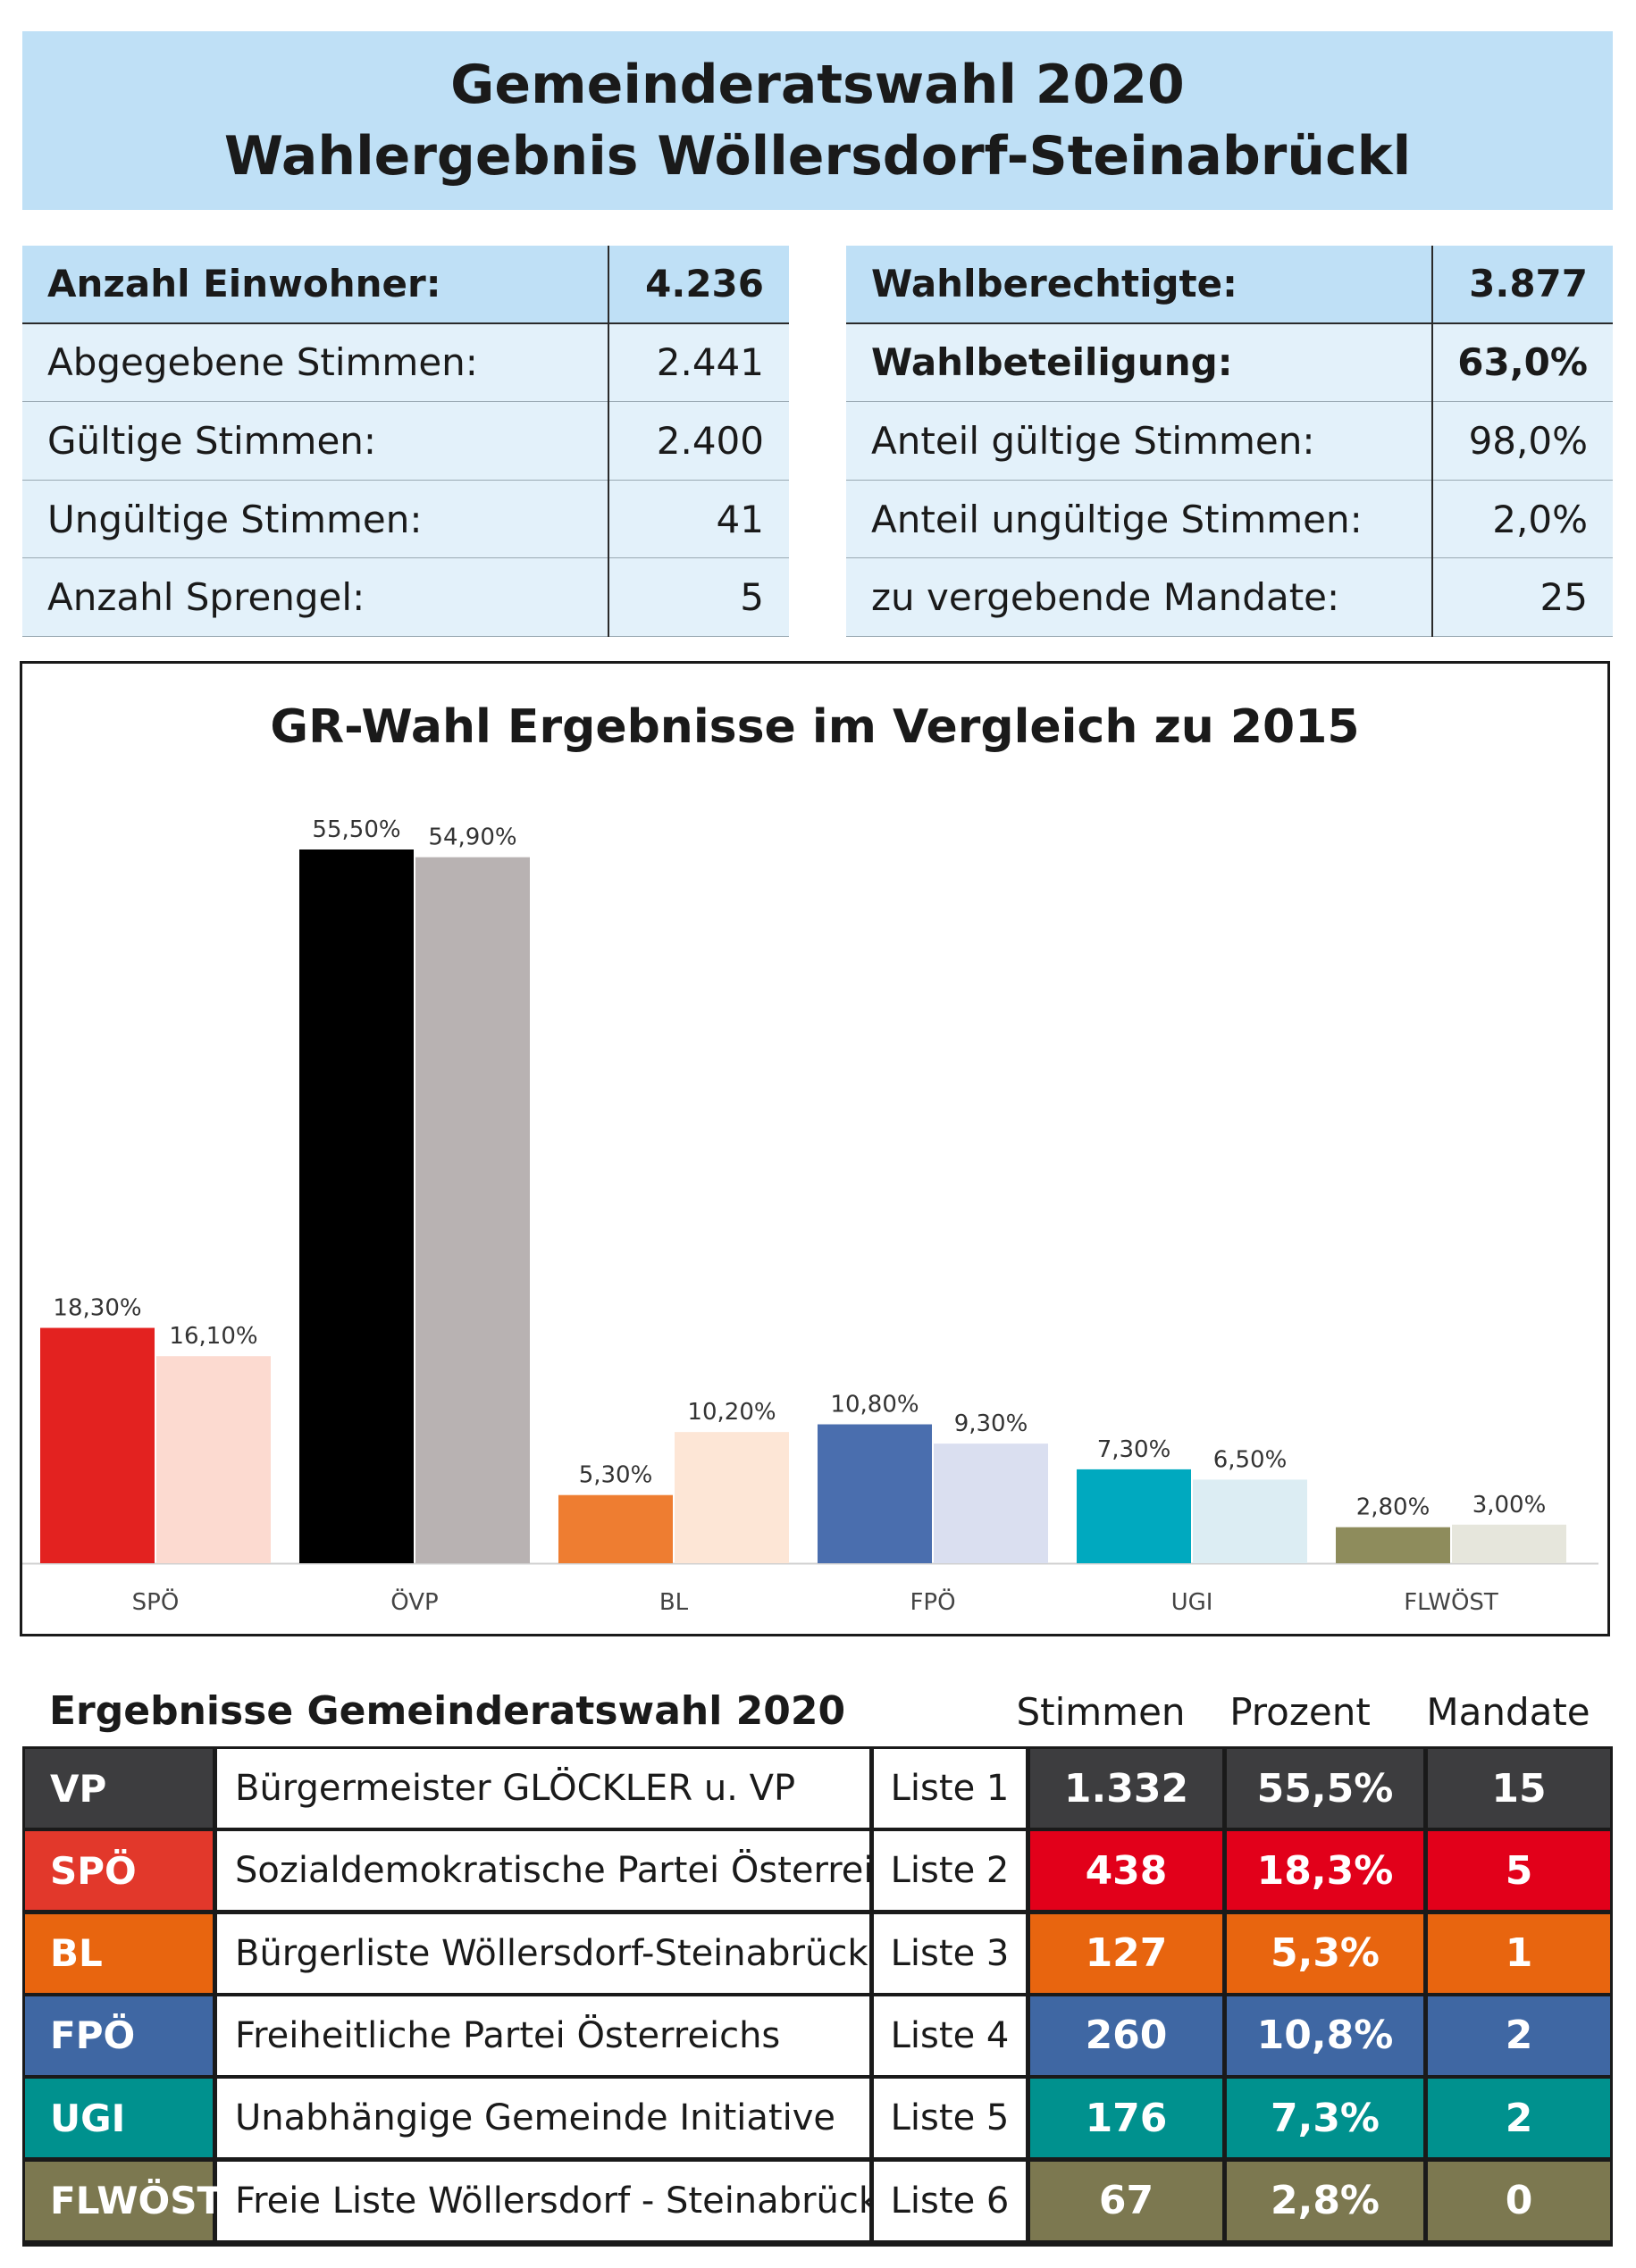  What do you see at coordinates (1564, 597) in the screenshot?
I see `stats-value: 25` at bounding box center [1564, 597].